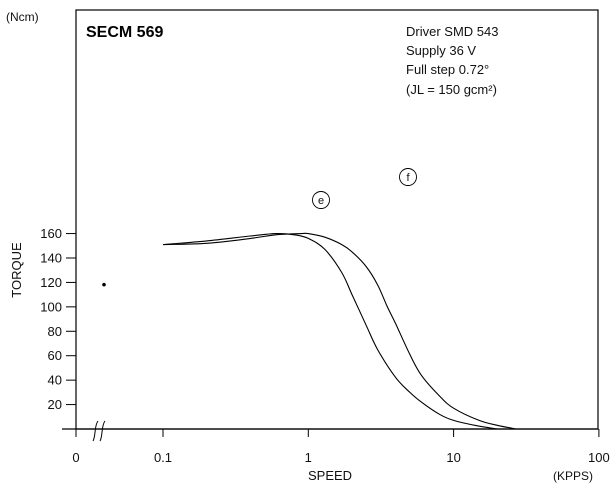 This screenshot has width=612, height=487. I want to click on svg-text: e, so click(321, 201).